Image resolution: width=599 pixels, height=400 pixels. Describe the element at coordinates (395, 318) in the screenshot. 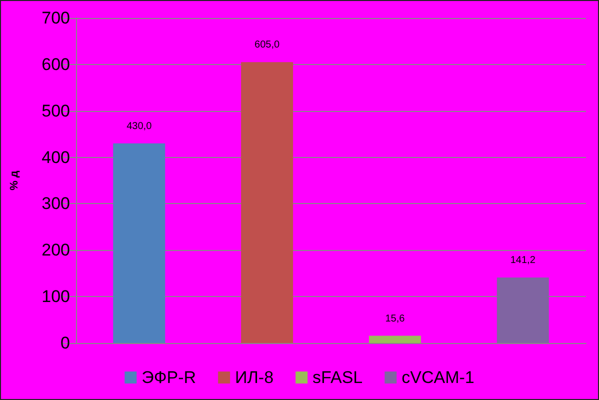

I see `data-label: 15,6` at that location.